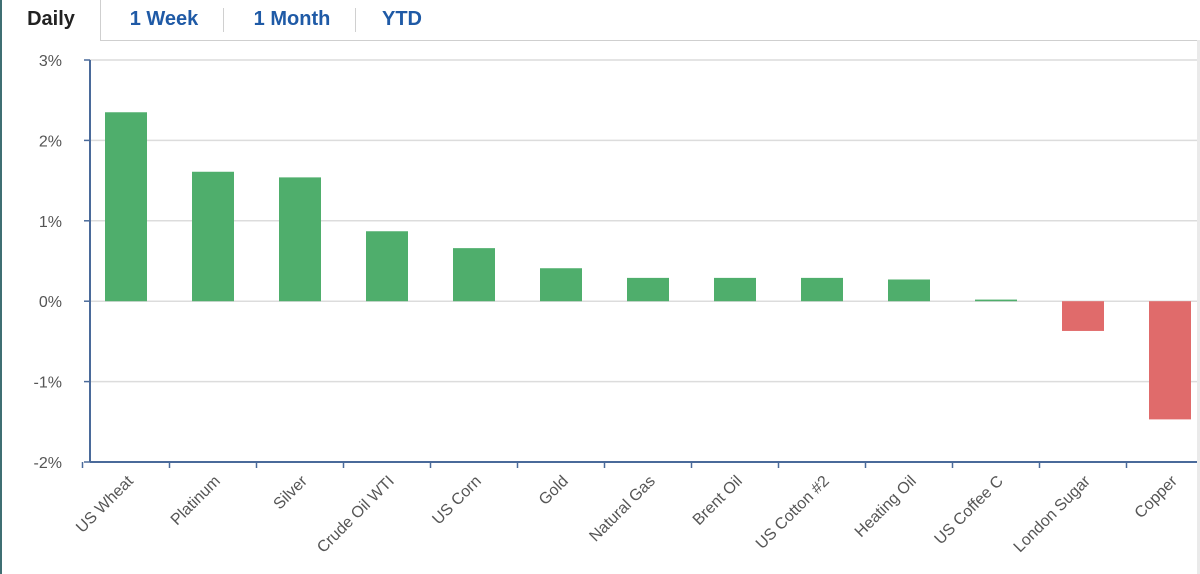  What do you see at coordinates (50, 141) in the screenshot?
I see `y-tick-label: 2%` at bounding box center [50, 141].